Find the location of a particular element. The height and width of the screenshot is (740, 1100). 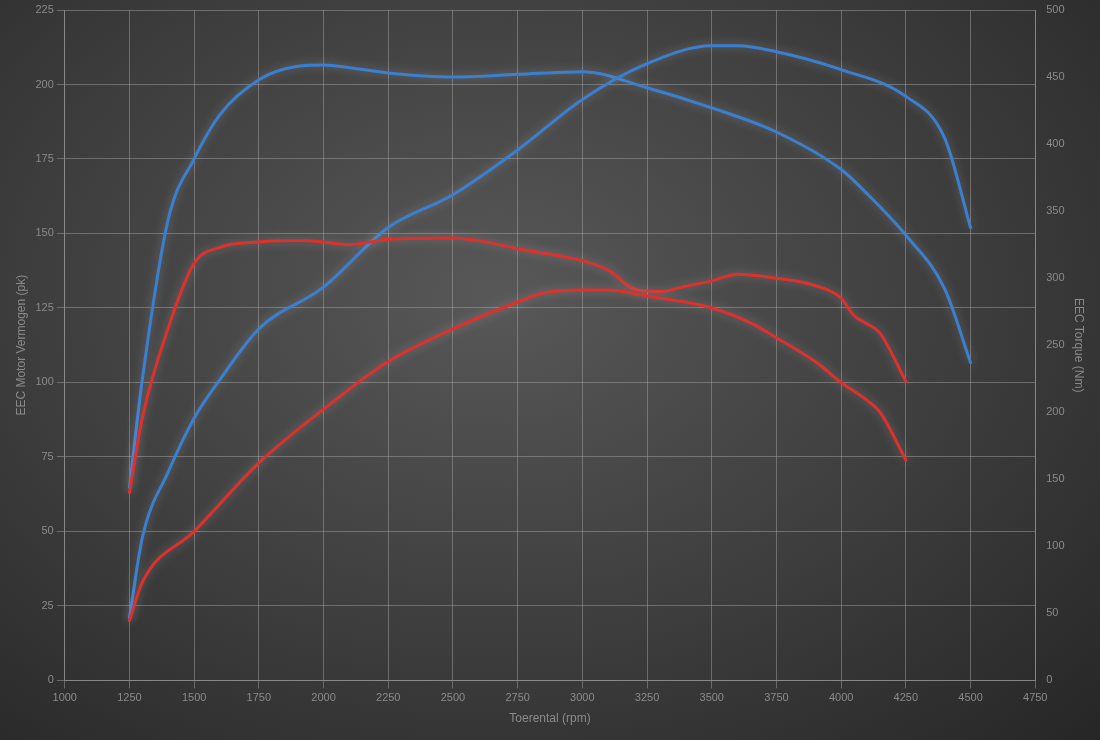

x-tick-label: 4750 is located at coordinates (1035, 697).